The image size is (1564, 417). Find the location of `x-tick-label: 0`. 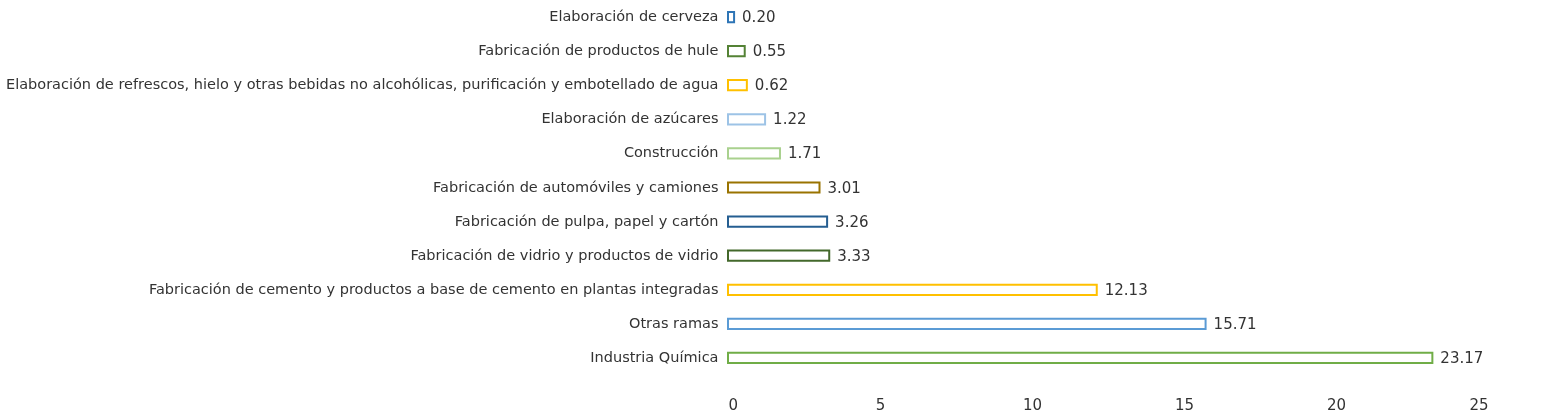

x-tick-label: 0 is located at coordinates (733, 404).